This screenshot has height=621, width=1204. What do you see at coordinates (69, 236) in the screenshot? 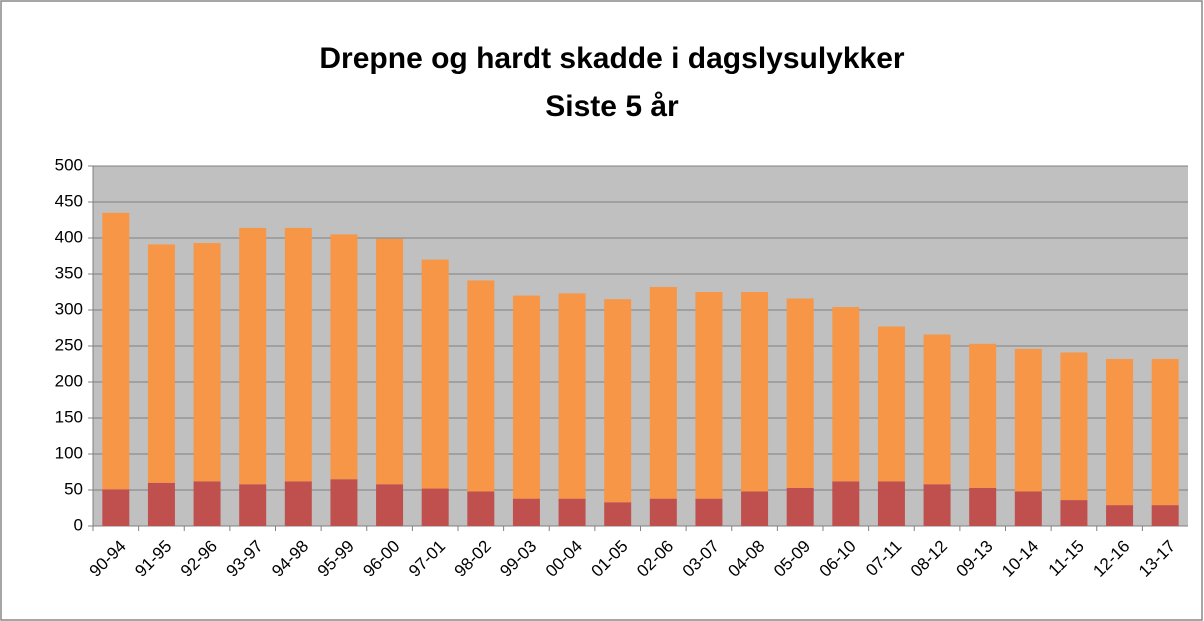
I see `y-tick-label: 400` at bounding box center [69, 236].